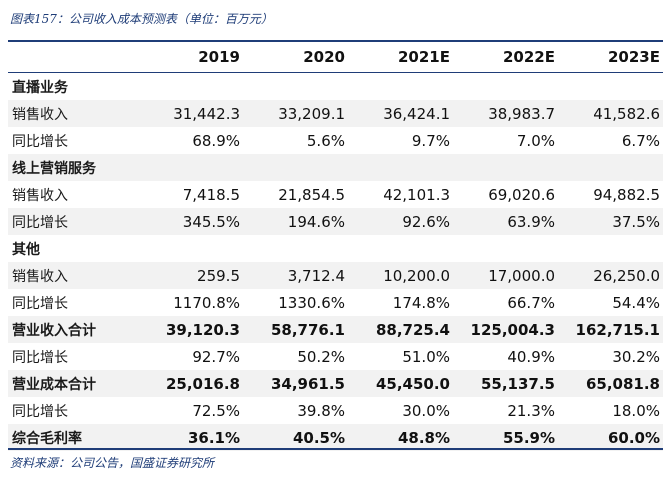  What do you see at coordinates (430, 140) in the screenshot?
I see `value-cell: 9.7%` at bounding box center [430, 140].